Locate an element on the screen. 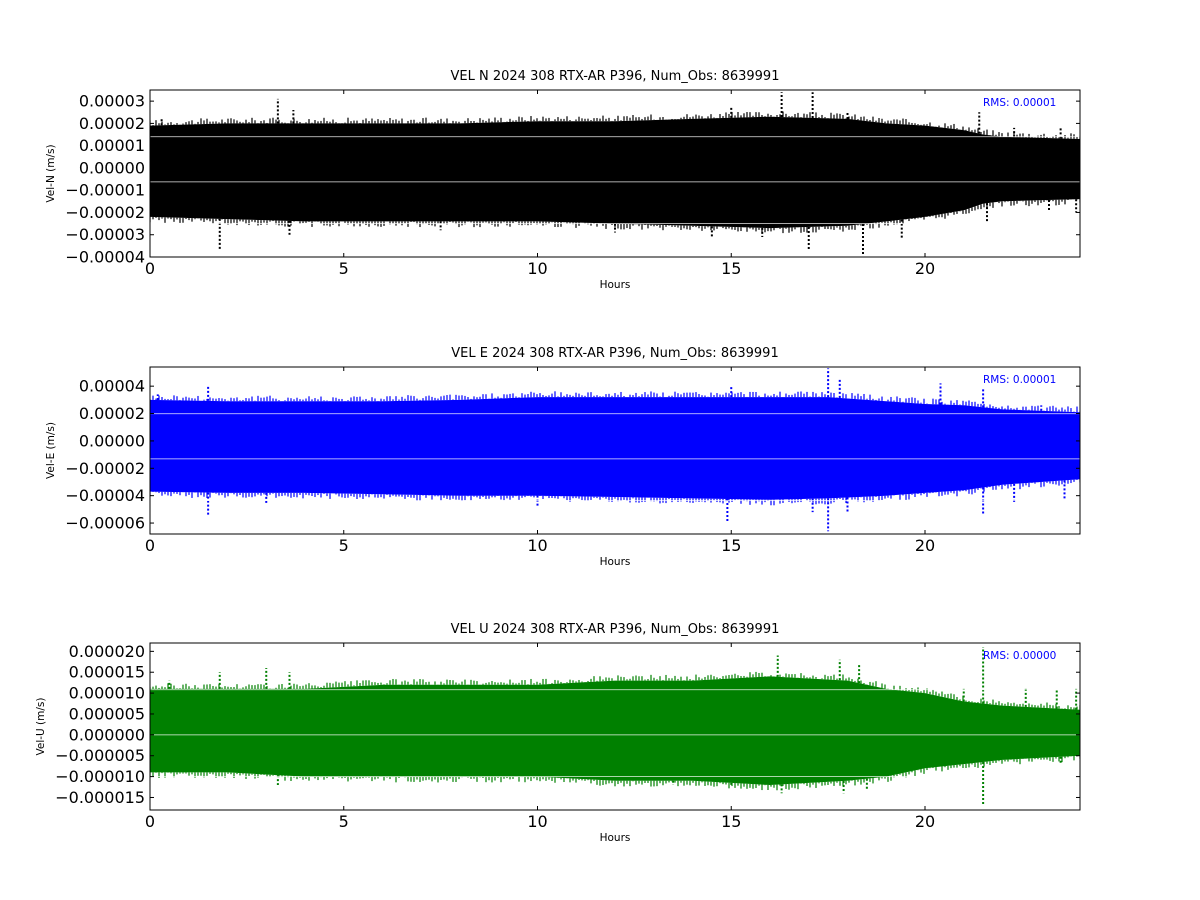  rms-annotation: RMS: 0.00000 is located at coordinates (1019, 656).